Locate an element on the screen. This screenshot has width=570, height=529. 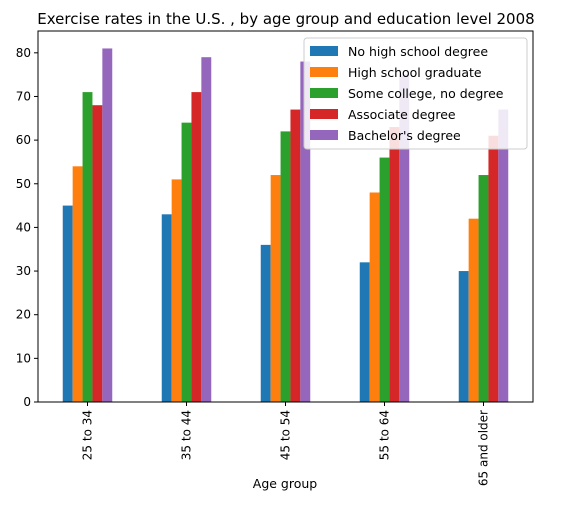
x-tick-label: 45 to 54 is located at coordinates (286, 435).